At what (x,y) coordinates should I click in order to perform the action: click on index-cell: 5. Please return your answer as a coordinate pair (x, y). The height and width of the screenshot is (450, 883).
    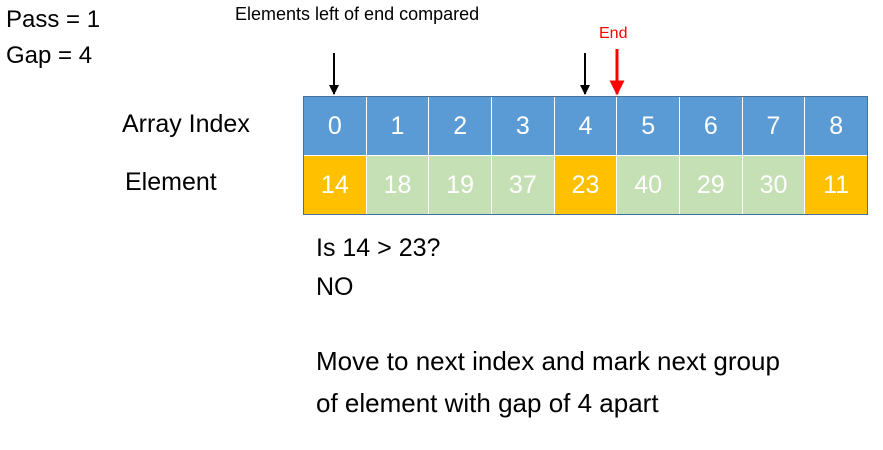
    Looking at the image, I should click on (648, 126).